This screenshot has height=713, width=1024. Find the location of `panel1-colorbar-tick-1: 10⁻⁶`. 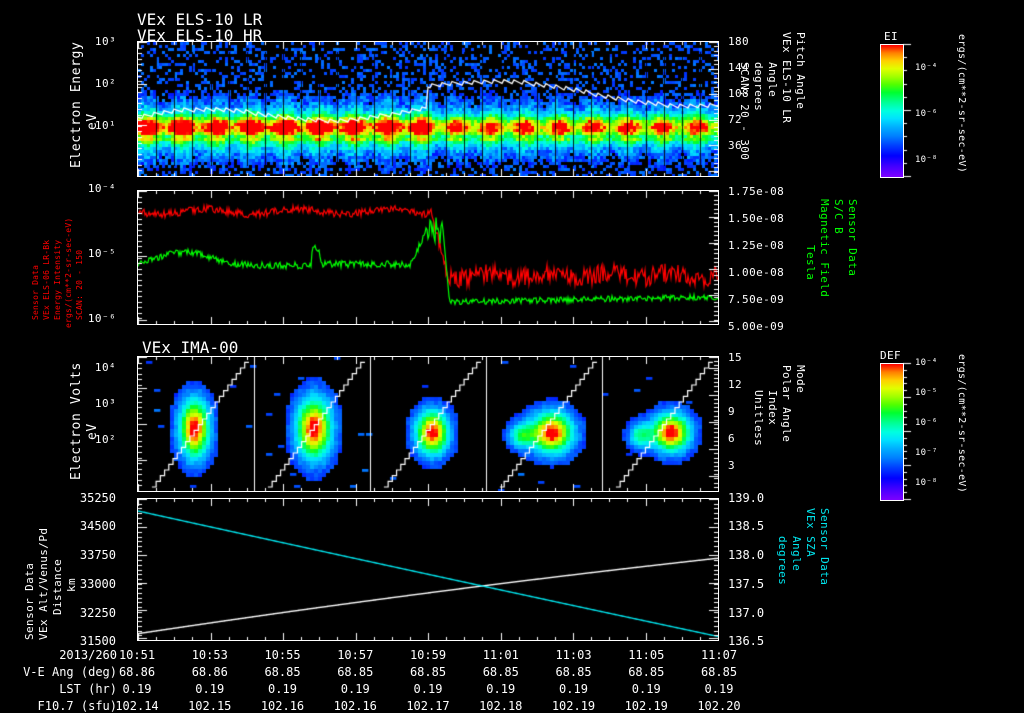

panel1-colorbar-tick-1: 10⁻⁶ is located at coordinates (926, 114).